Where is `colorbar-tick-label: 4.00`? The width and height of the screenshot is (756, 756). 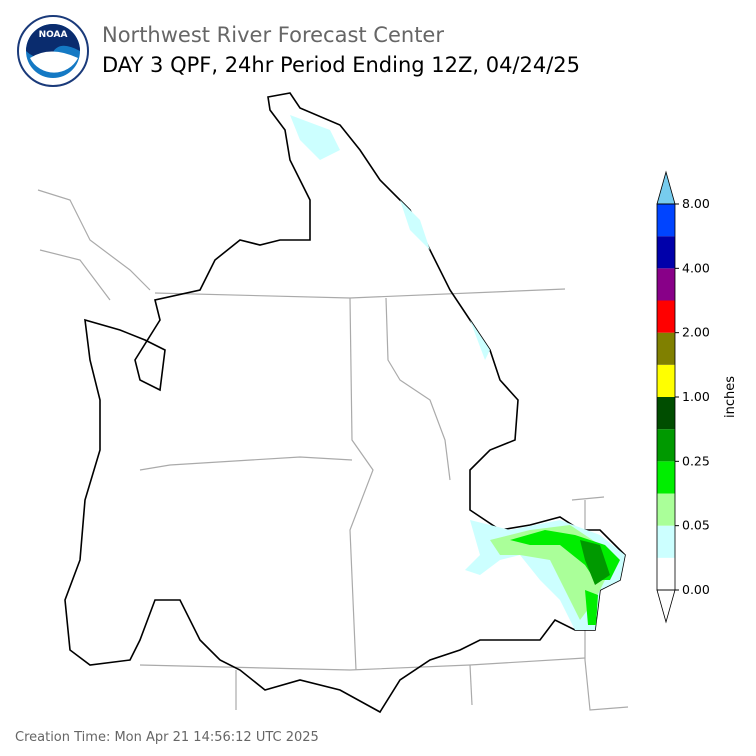
colorbar-tick-label: 4.00 is located at coordinates (696, 267).